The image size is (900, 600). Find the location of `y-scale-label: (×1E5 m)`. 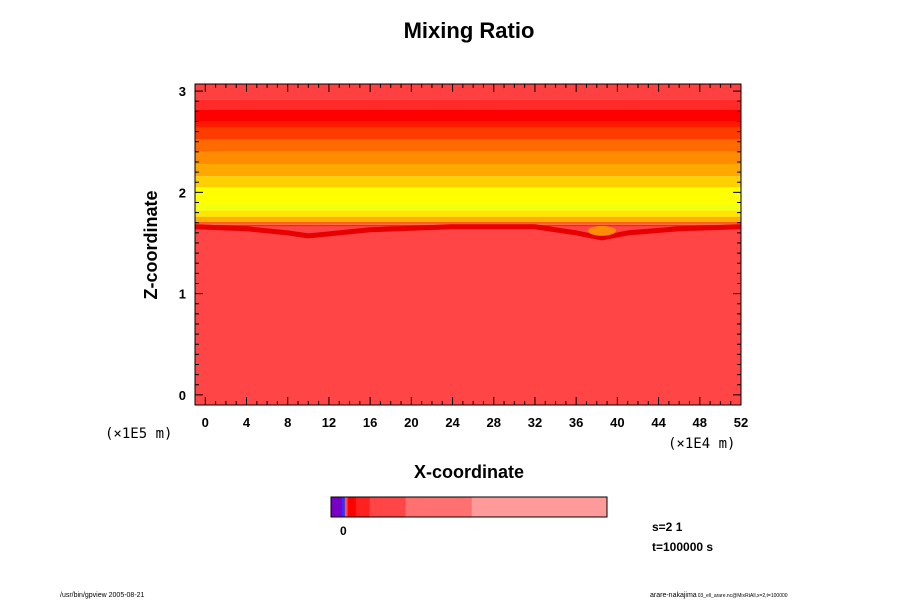

y-scale-label: (×1E5 m) is located at coordinates (138, 434).